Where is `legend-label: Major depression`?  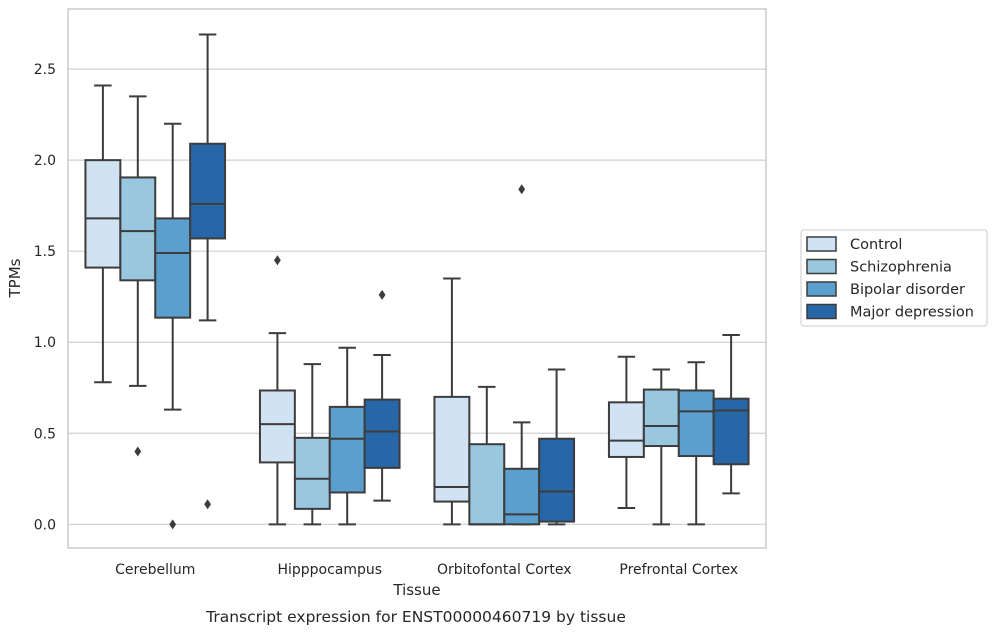 legend-label: Major depression is located at coordinates (912, 313).